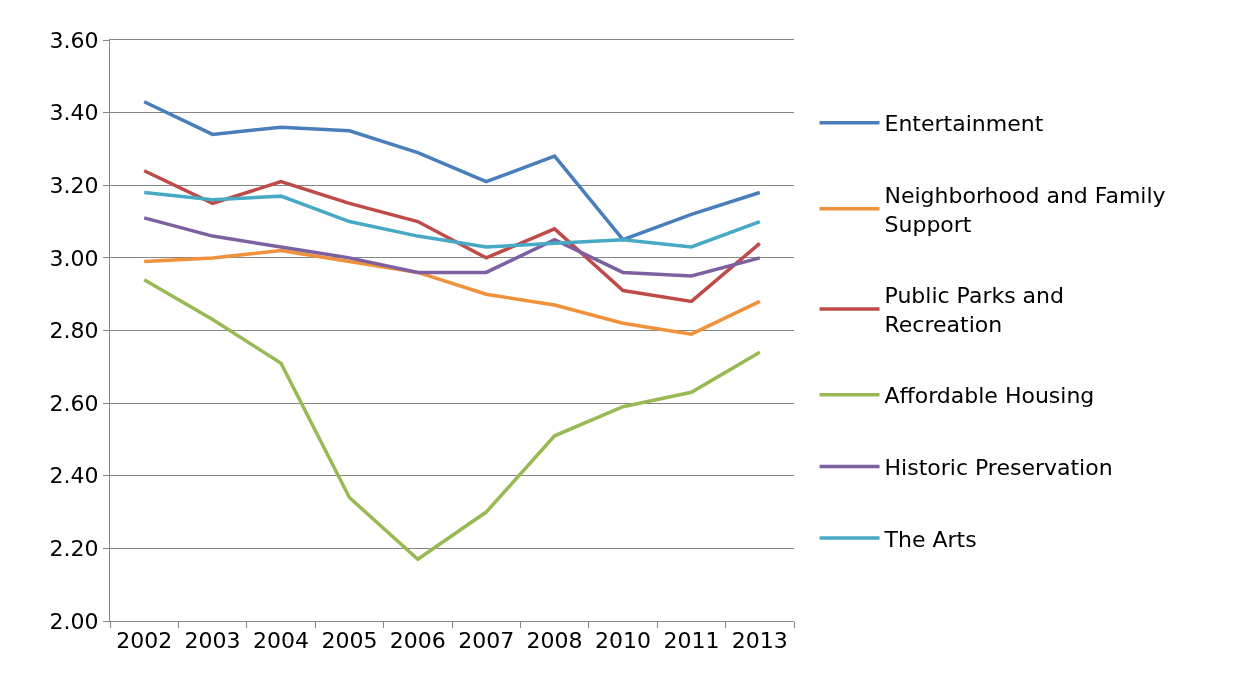 The height and width of the screenshot is (689, 1249). What do you see at coordinates (1025, 209) in the screenshot?
I see `legend-label: Neighborhood and Family Support` at bounding box center [1025, 209].